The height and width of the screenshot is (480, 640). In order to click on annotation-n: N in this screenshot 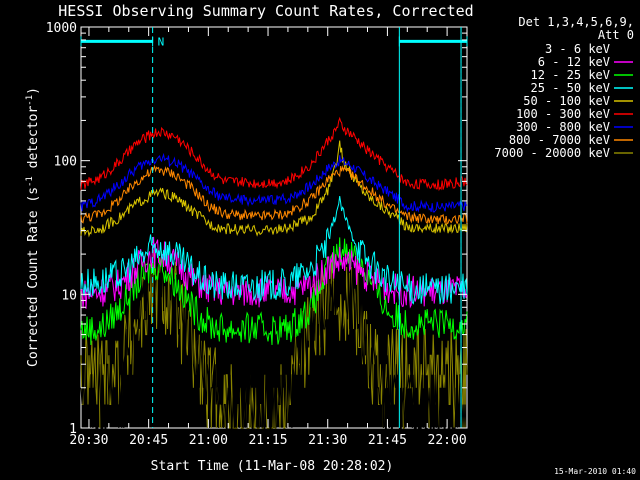, I will do `click(161, 41)`.